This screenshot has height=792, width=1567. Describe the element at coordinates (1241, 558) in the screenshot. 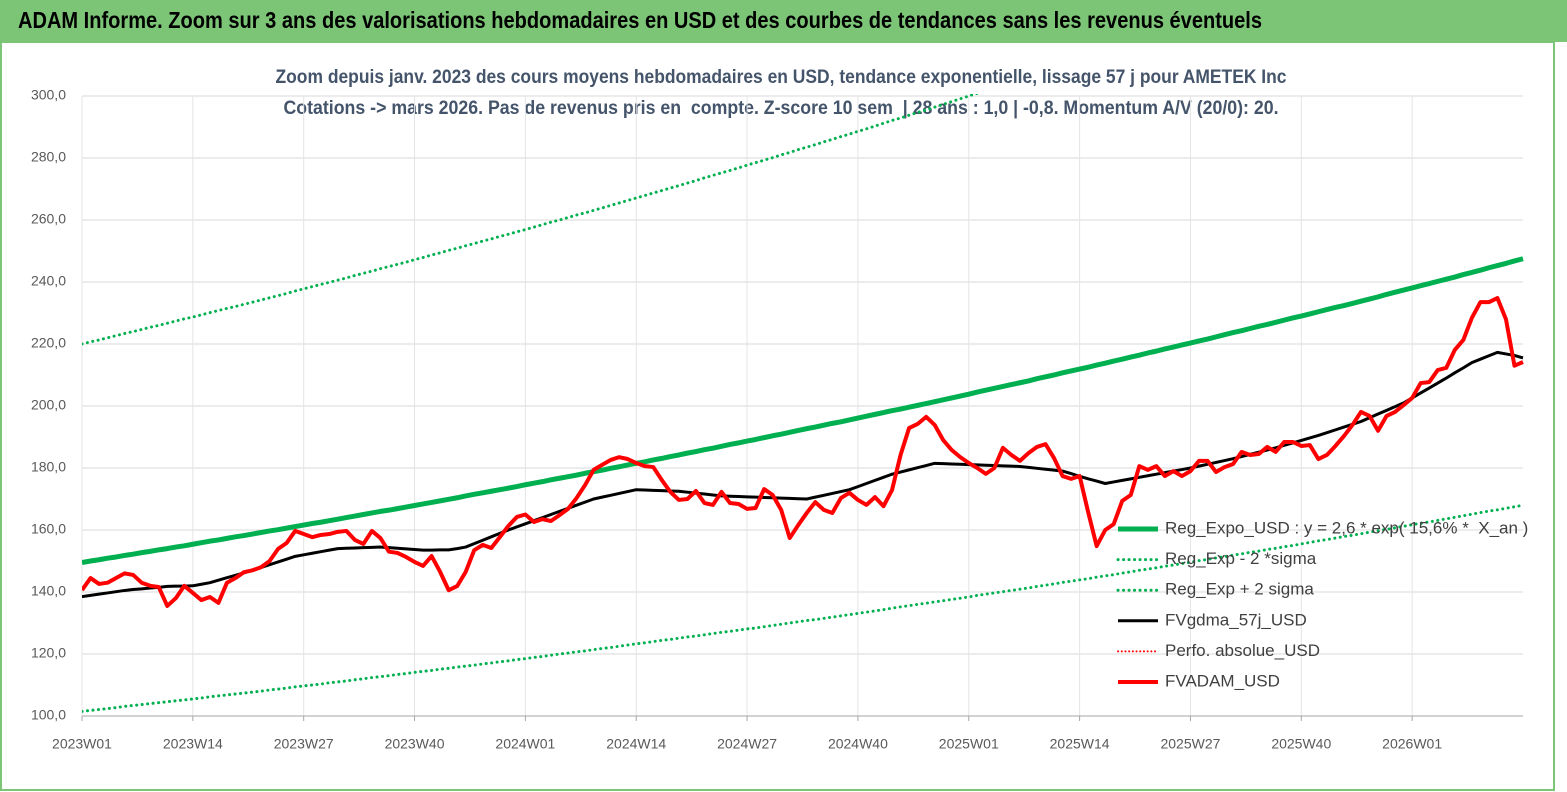

I see `legend-label: Reg_Exp - 2 *sigma` at that location.